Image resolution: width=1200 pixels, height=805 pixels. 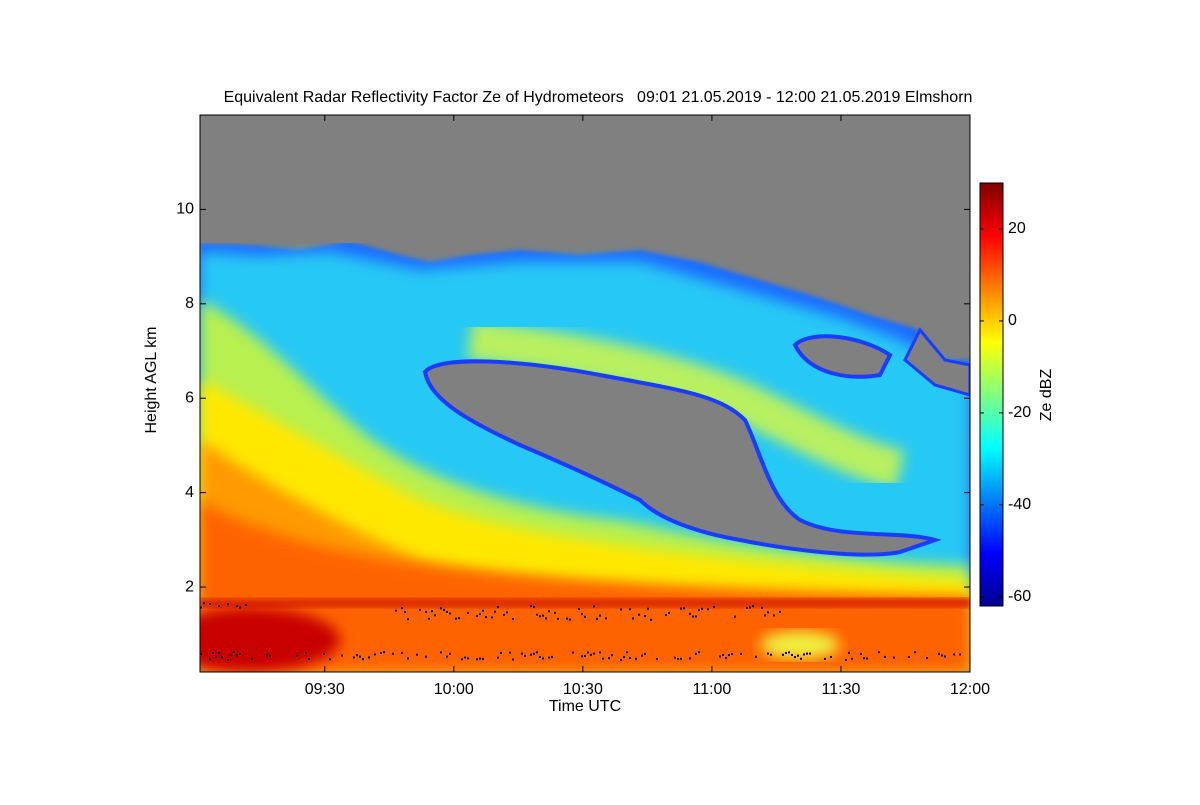 I want to click on x-tick-label: 11:30, so click(x=841, y=689).